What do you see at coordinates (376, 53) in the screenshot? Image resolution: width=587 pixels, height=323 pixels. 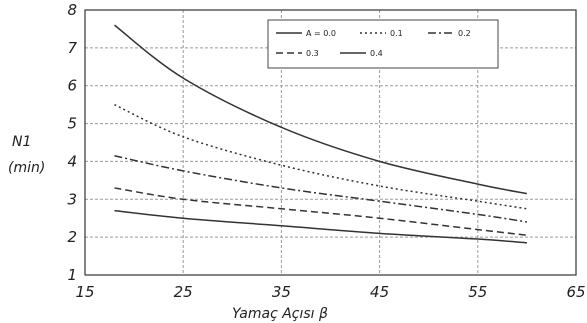 I see `legend-label-4: 0.4` at bounding box center [376, 53].